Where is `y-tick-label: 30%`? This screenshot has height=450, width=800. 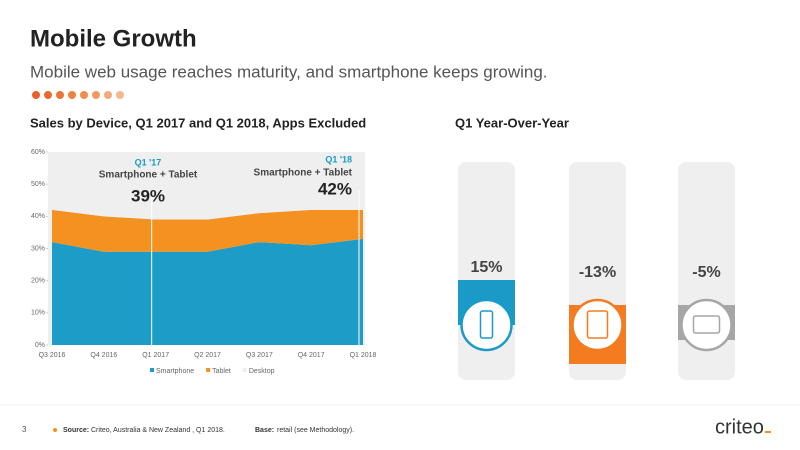 y-tick-label: 30% is located at coordinates (38, 248).